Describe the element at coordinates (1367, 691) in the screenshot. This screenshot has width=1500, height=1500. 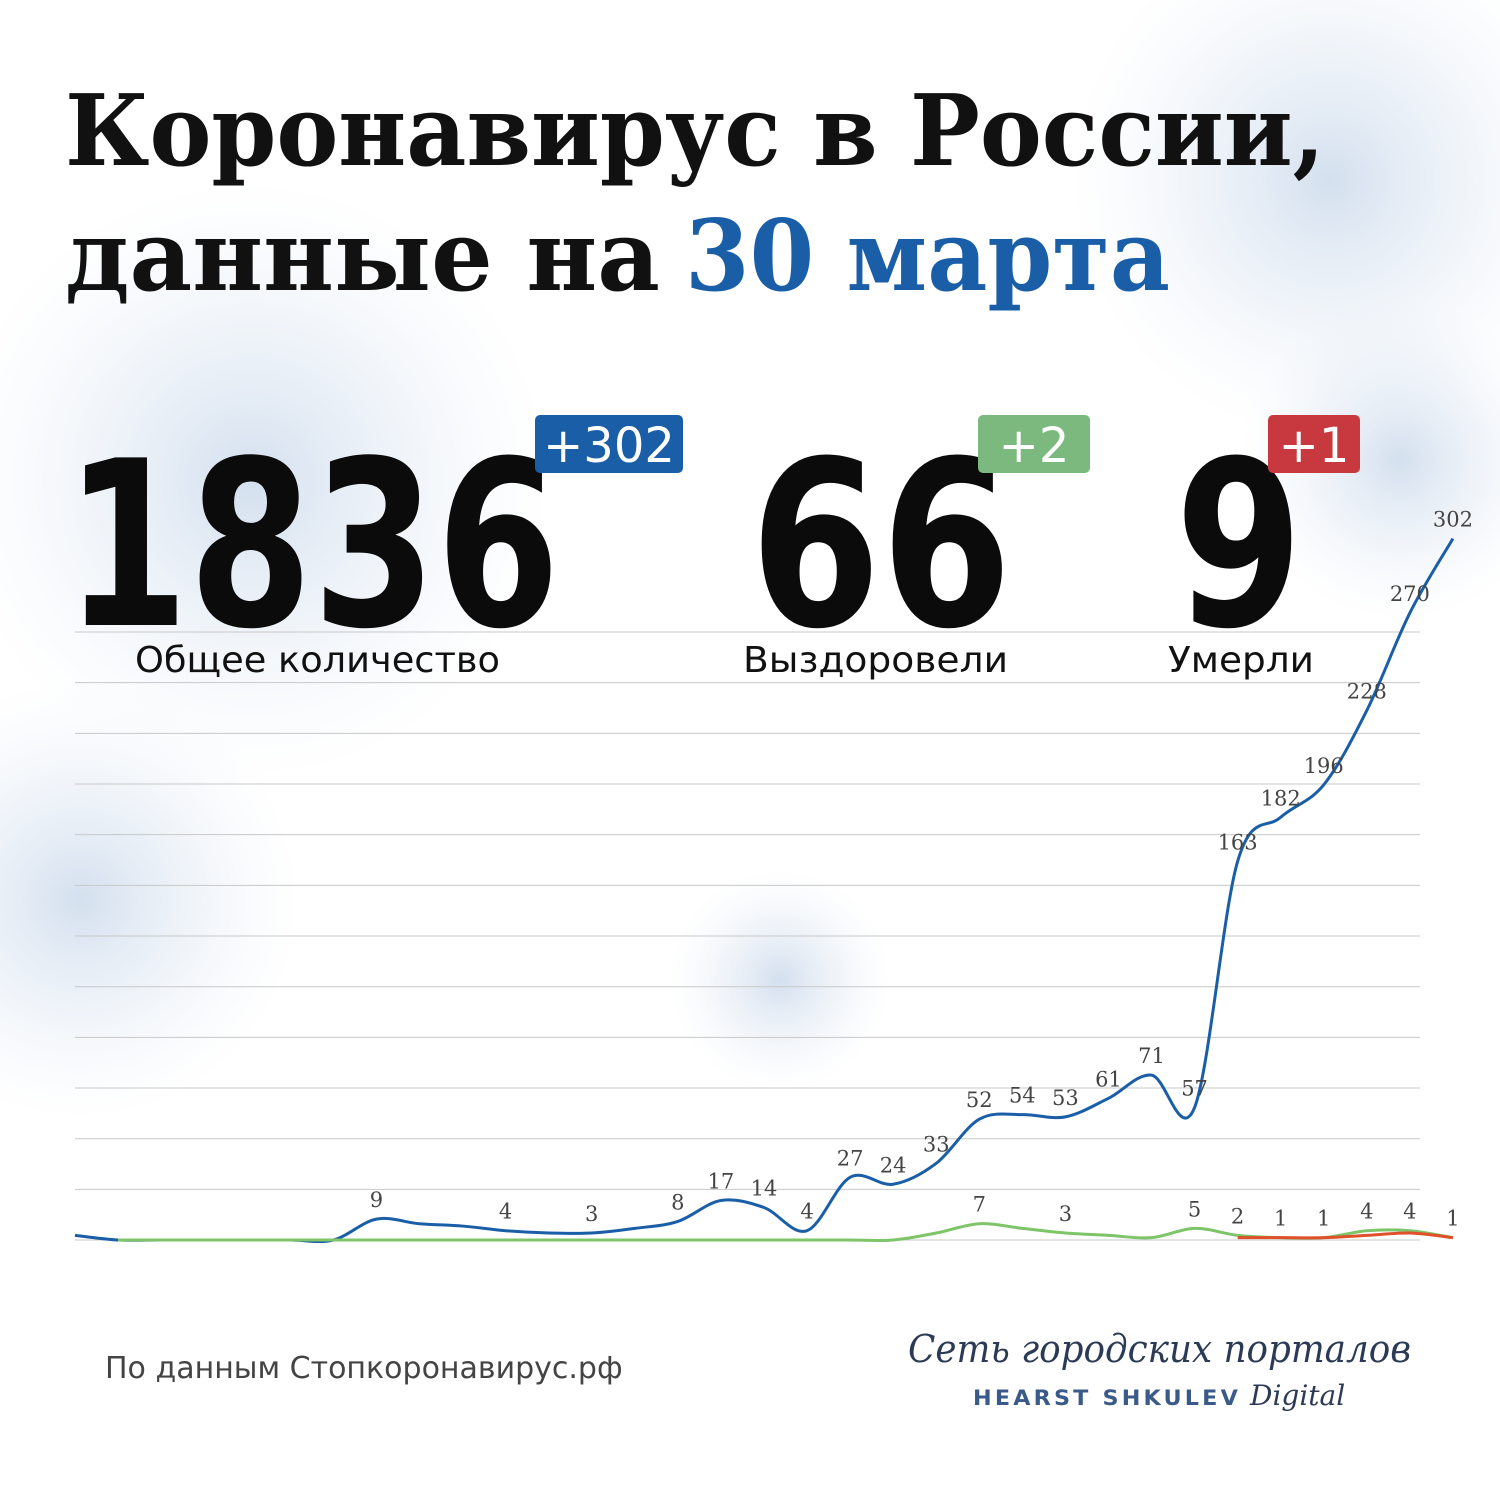
I see `data-label: 228` at that location.